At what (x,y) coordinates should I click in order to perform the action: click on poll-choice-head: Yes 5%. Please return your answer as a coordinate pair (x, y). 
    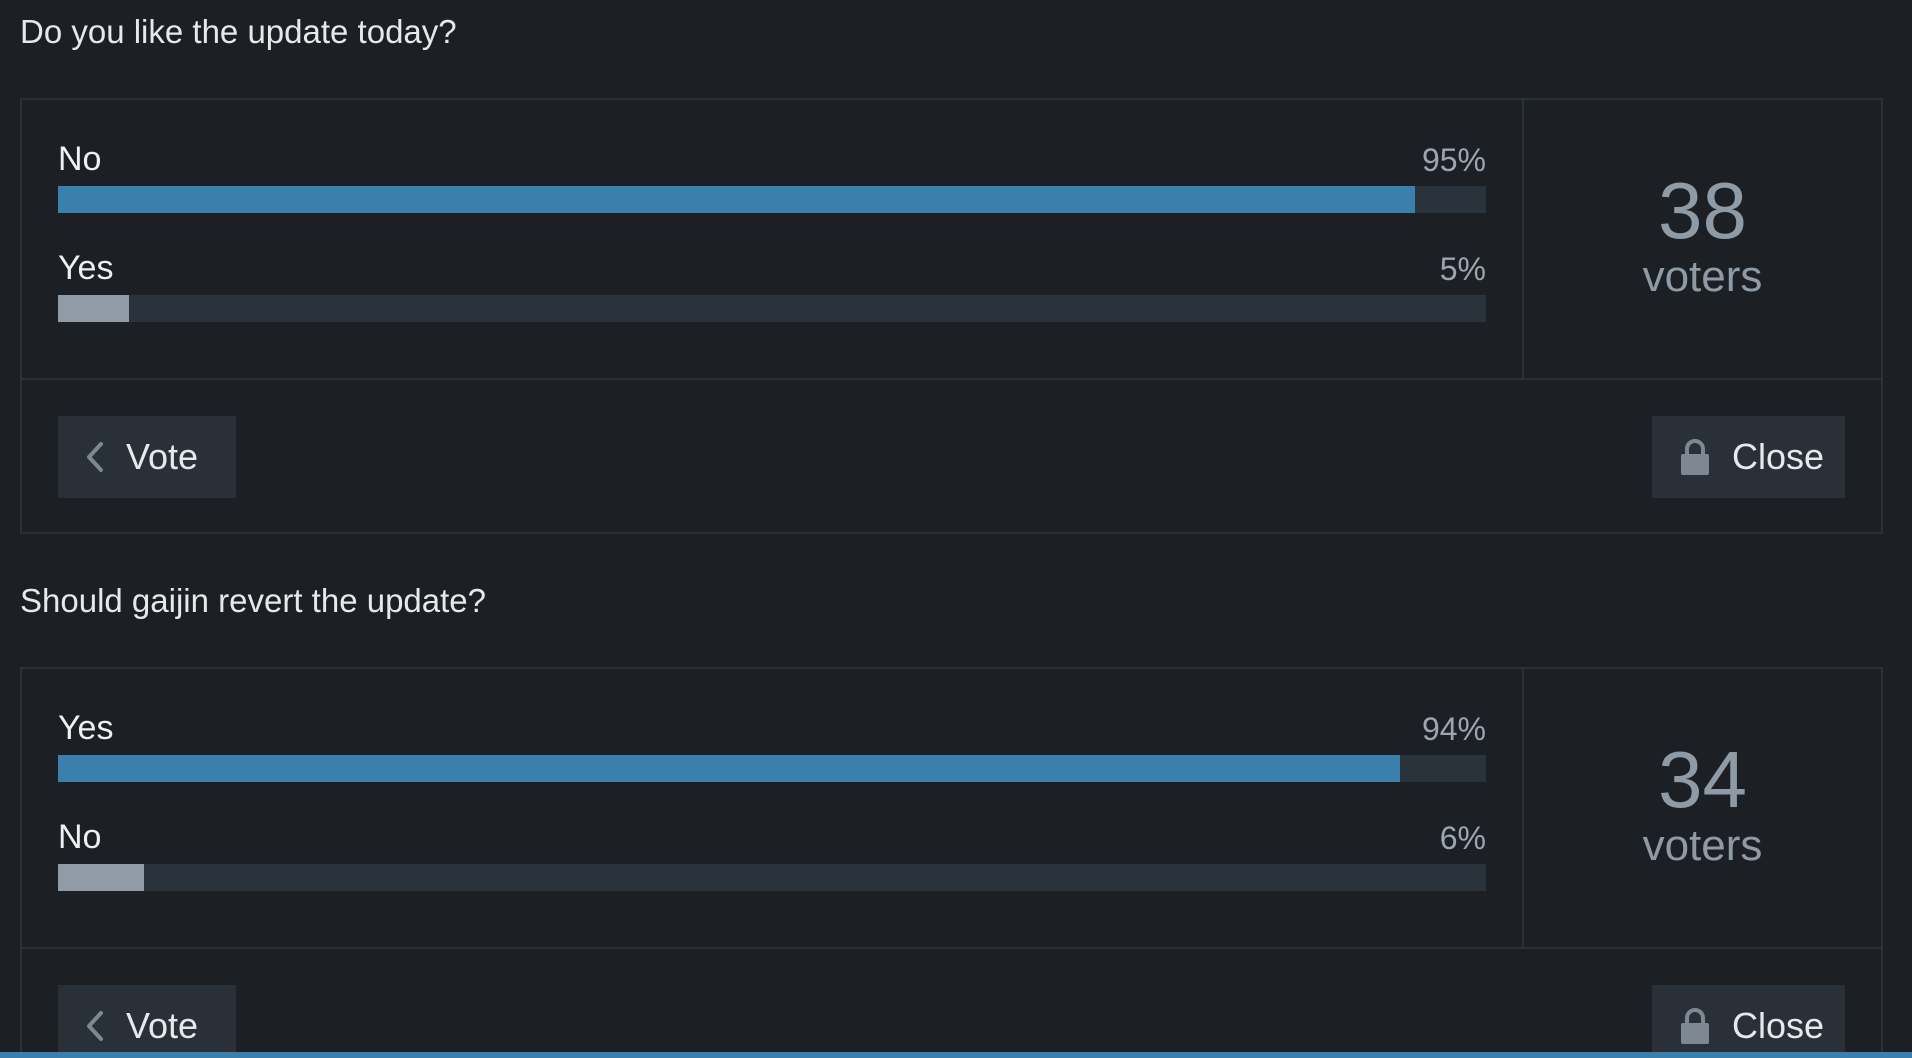
    Looking at the image, I should click on (772, 265).